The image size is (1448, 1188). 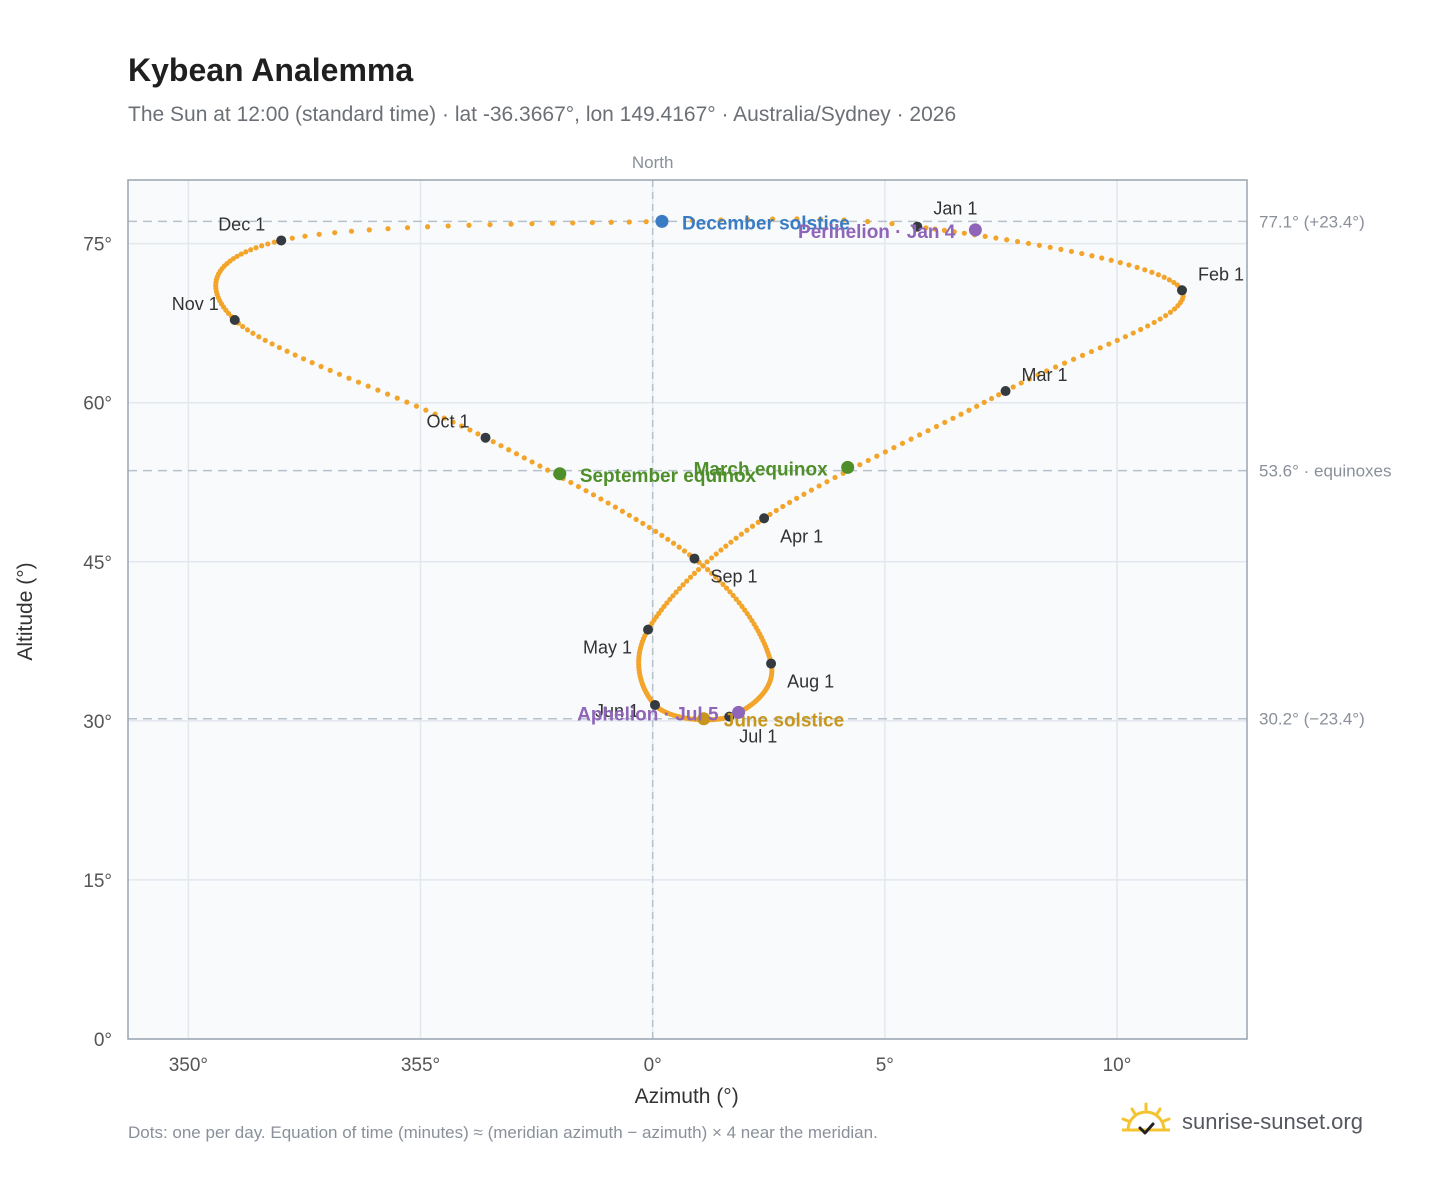 I want to click on month-label: Aug 1, so click(x=810, y=682).